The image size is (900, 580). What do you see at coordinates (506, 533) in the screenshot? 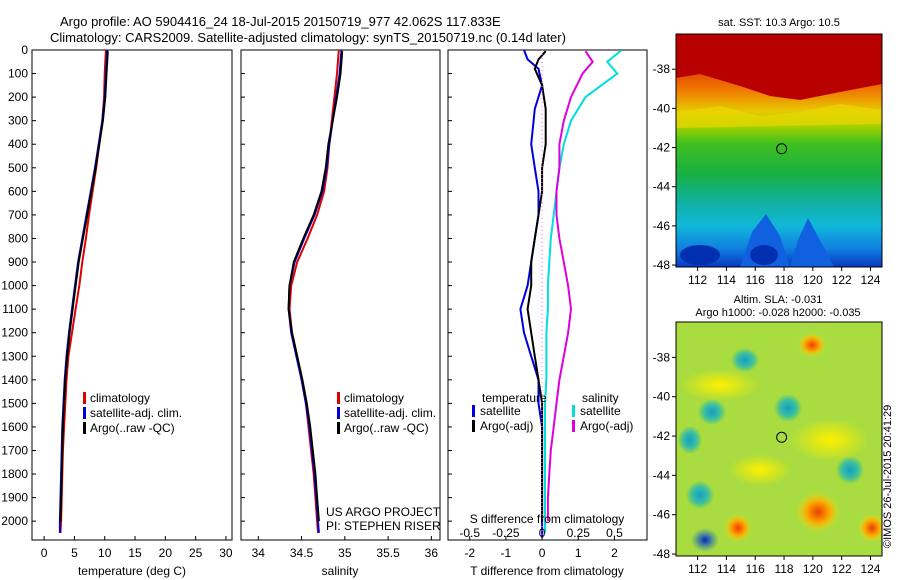
I see `x-tick-label-top: -0.25` at bounding box center [506, 533].